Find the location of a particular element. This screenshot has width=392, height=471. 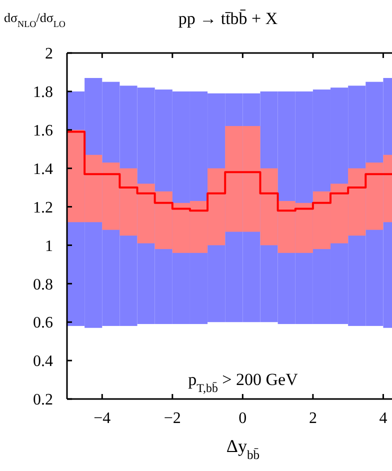

y-tick-label: 0.6 is located at coordinates (43, 323).